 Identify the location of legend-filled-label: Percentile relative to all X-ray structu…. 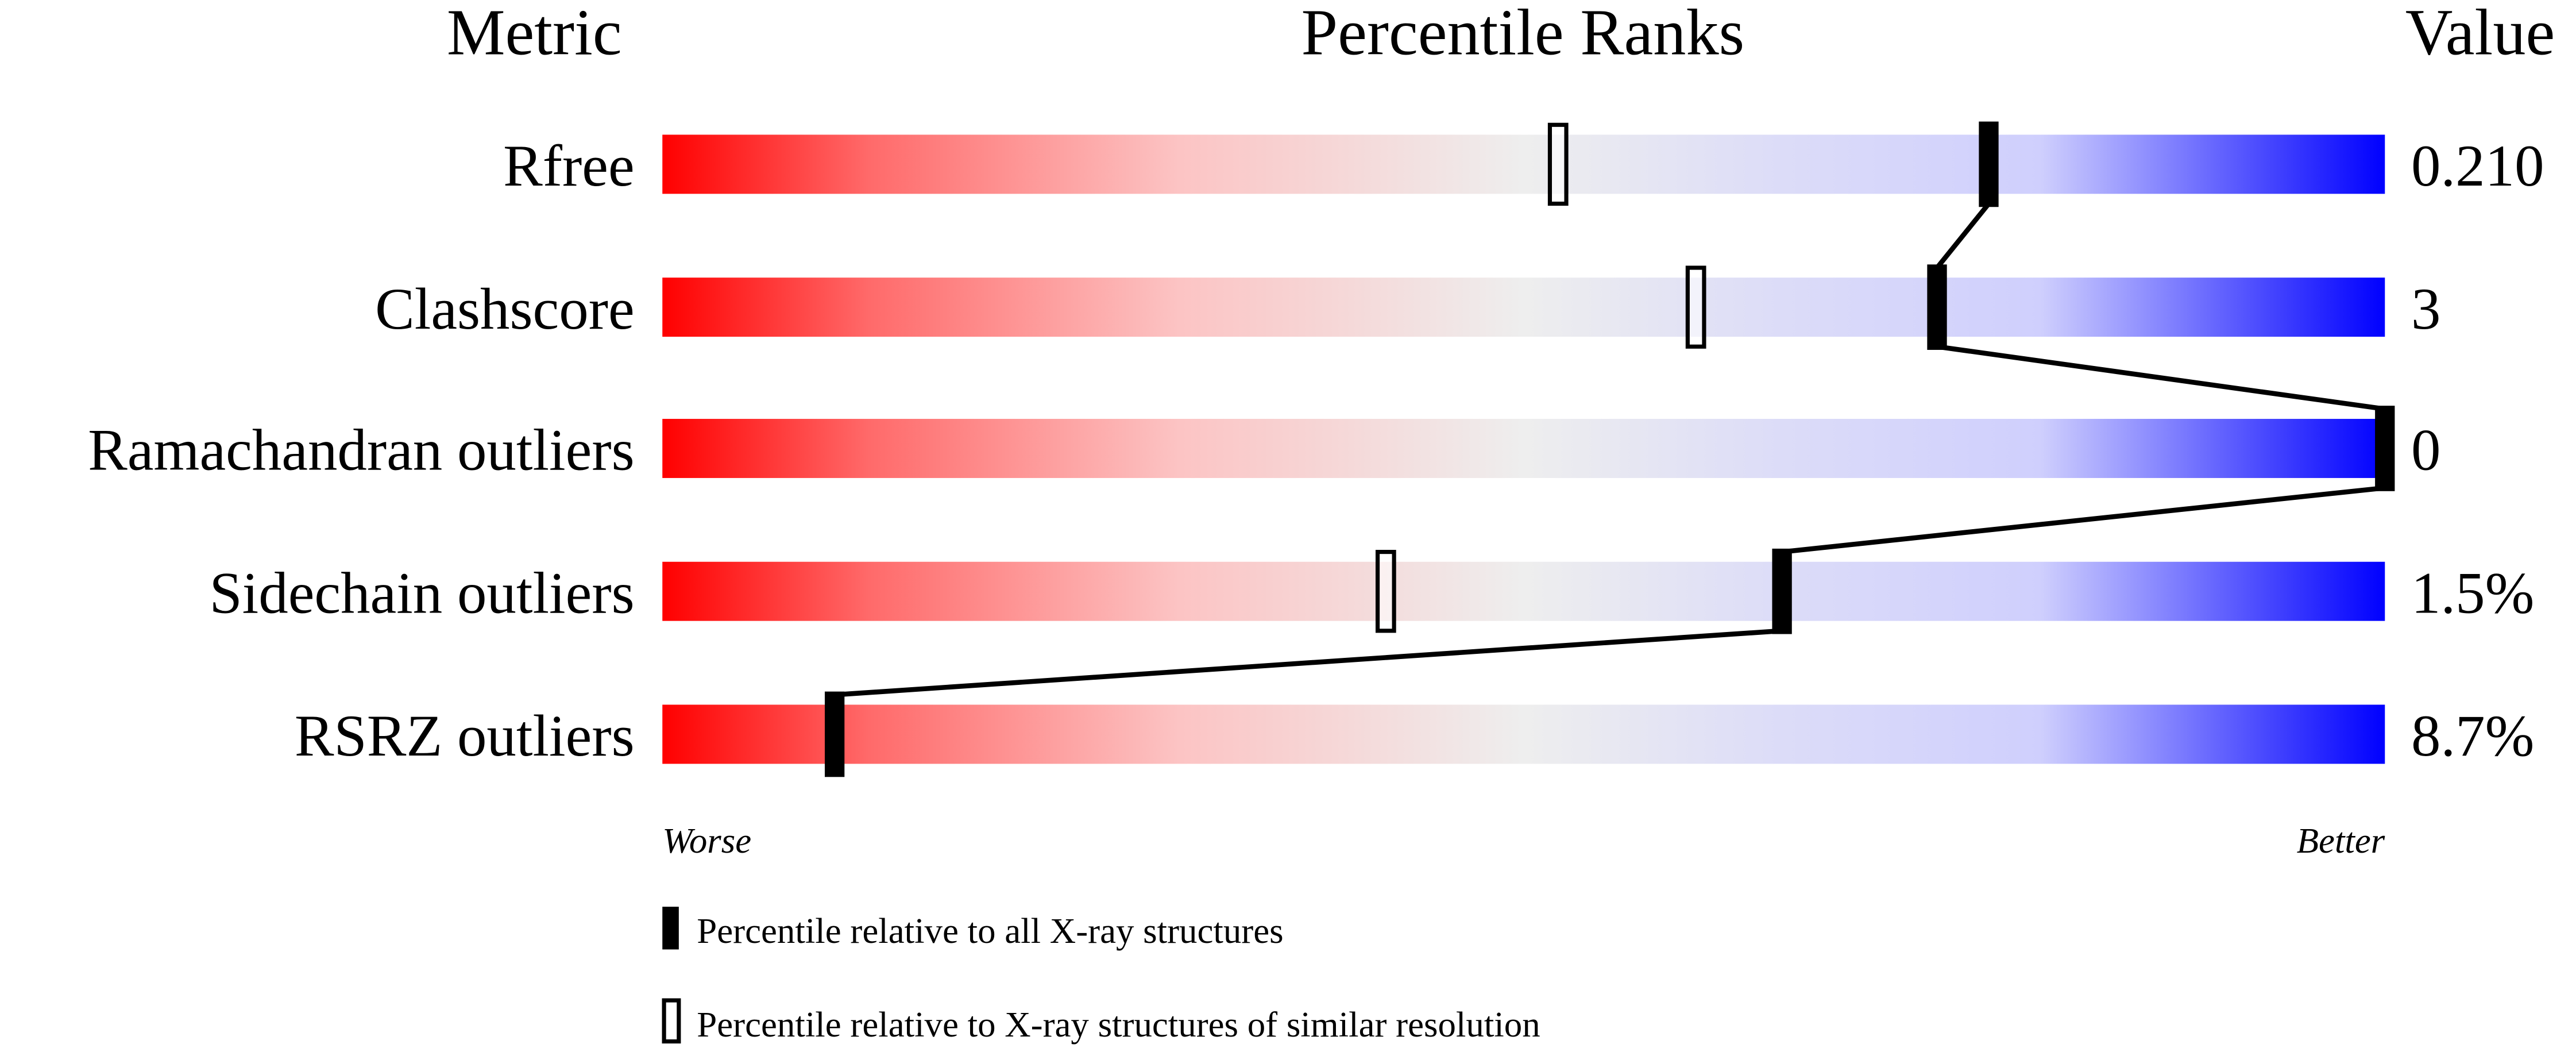
(990, 931).